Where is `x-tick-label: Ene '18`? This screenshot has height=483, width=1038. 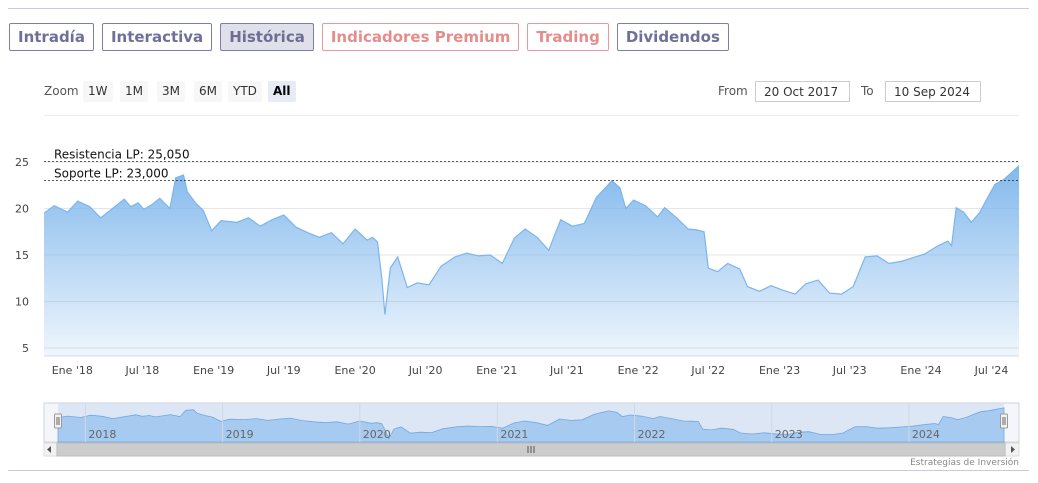 x-tick-label: Ene '18 is located at coordinates (72, 370).